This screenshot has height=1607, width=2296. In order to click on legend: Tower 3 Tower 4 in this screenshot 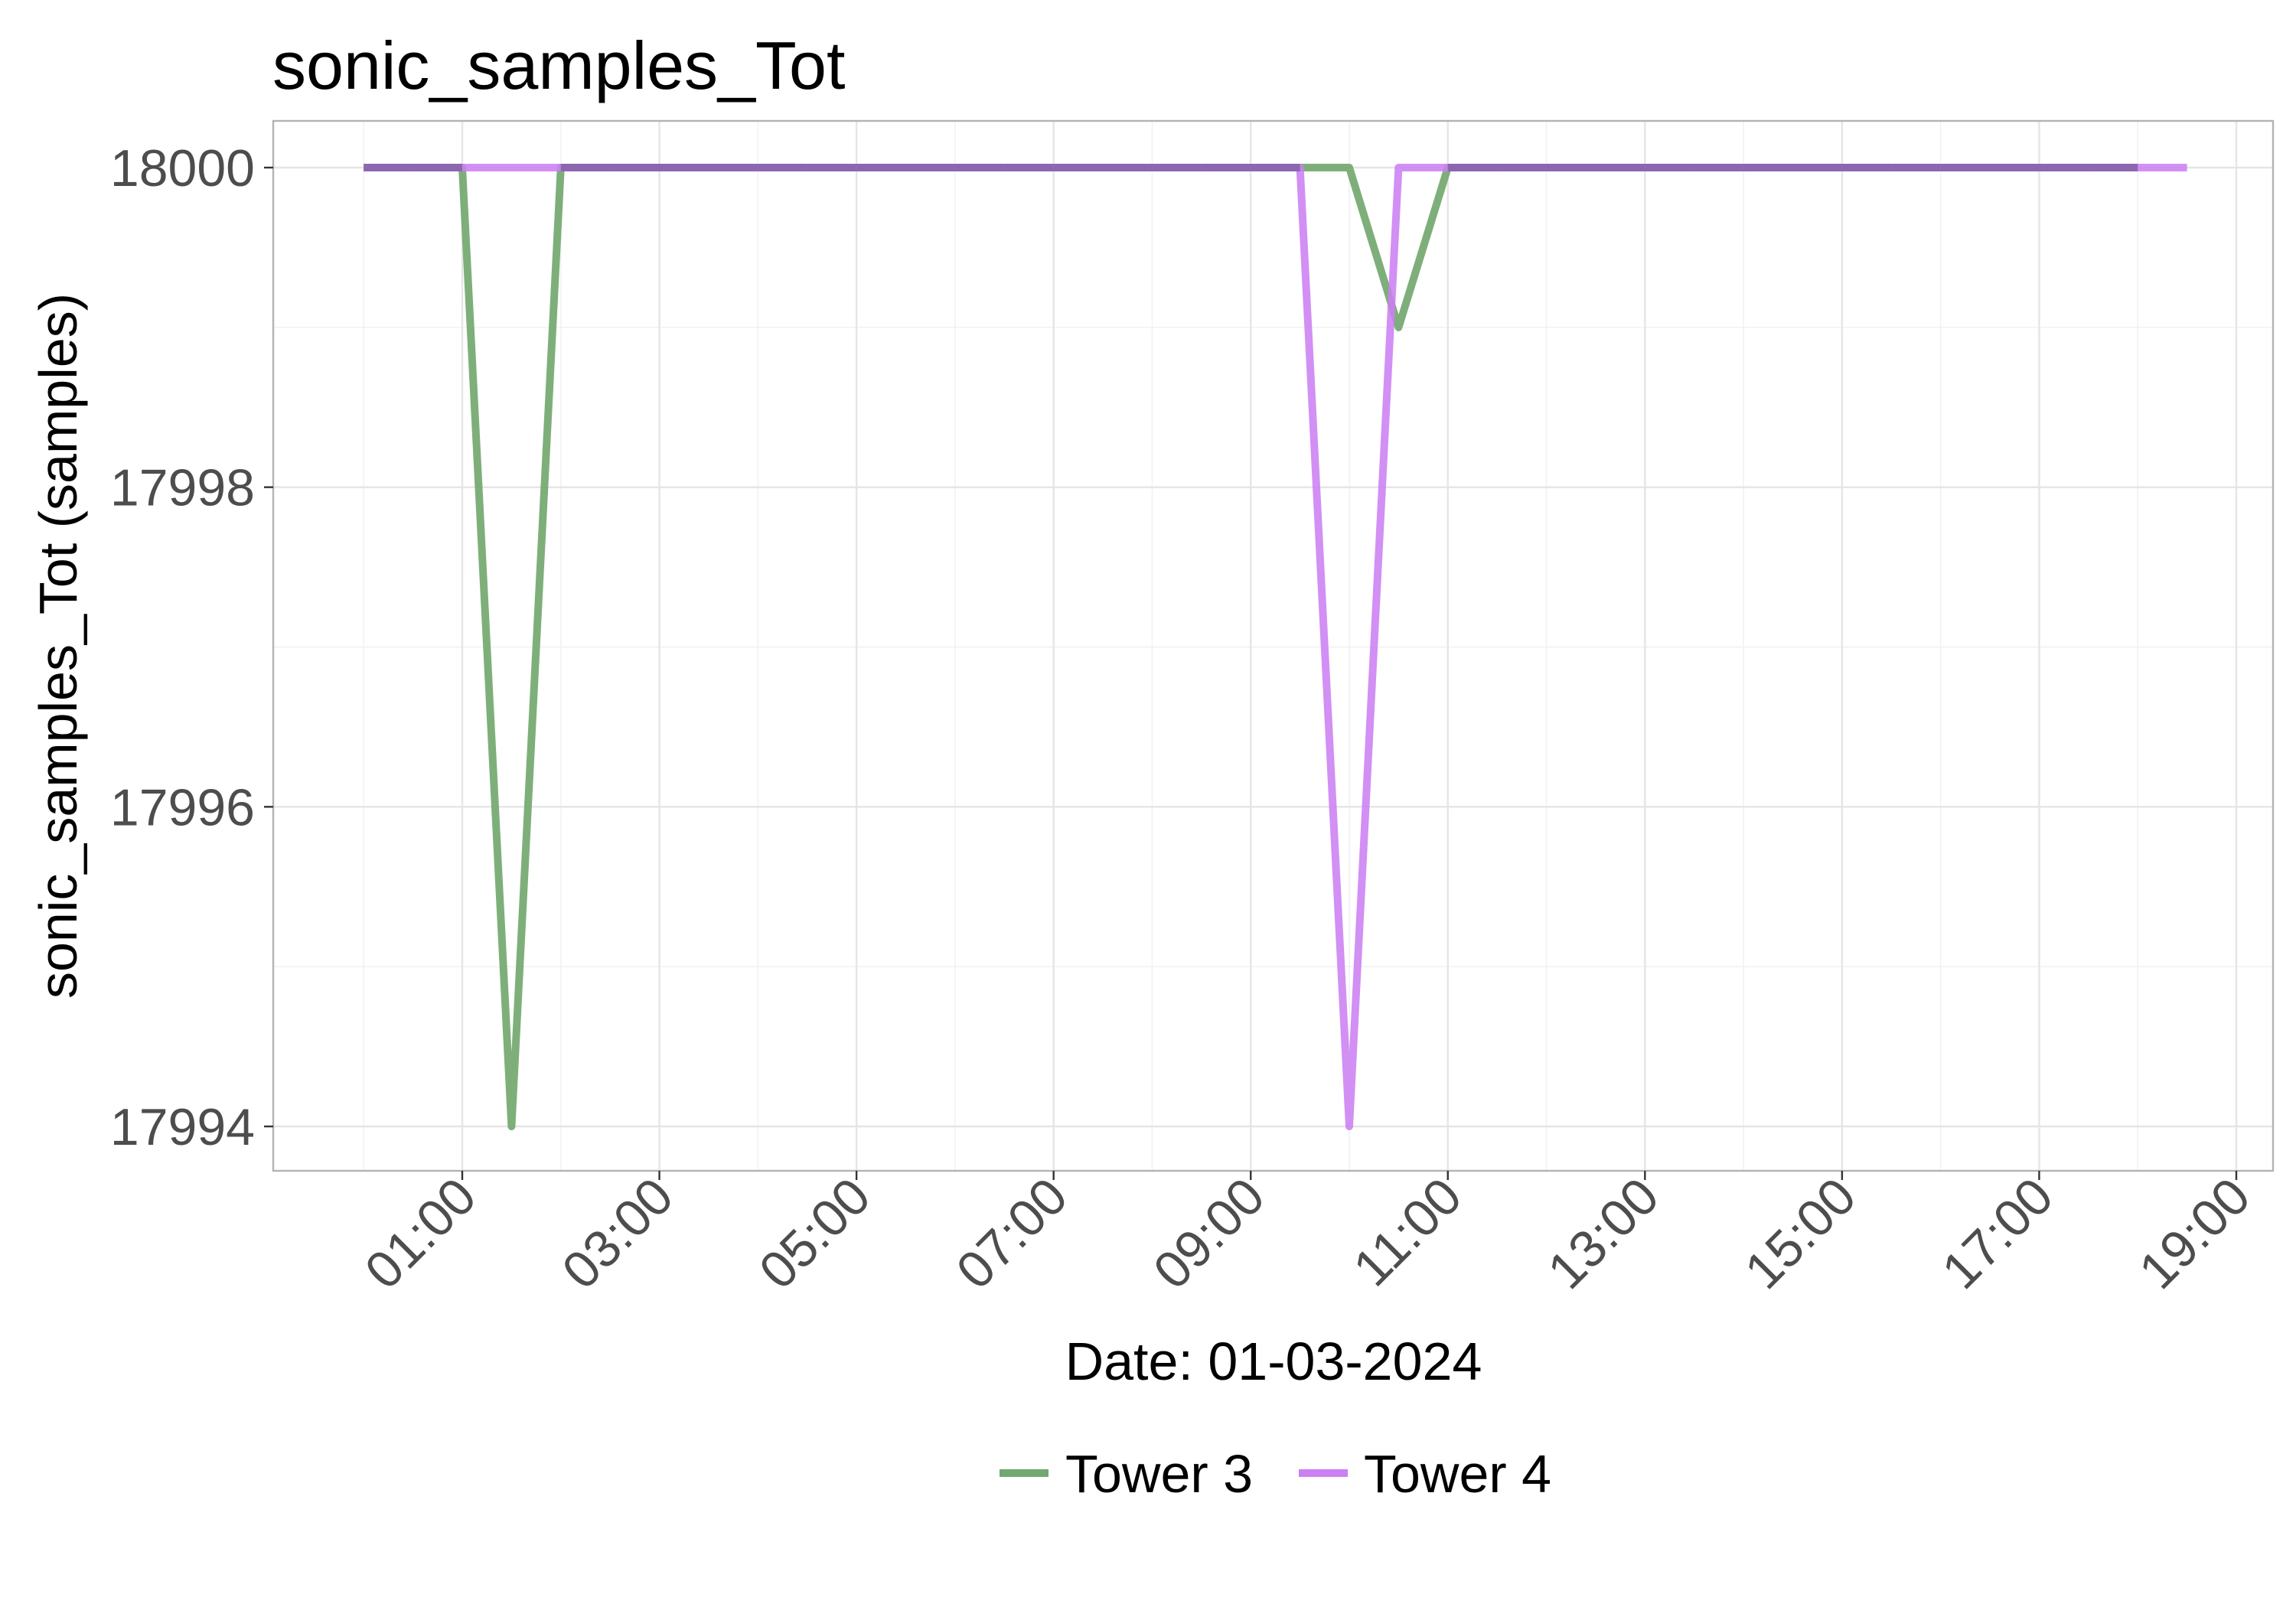, I will do `click(1275, 1474)`.